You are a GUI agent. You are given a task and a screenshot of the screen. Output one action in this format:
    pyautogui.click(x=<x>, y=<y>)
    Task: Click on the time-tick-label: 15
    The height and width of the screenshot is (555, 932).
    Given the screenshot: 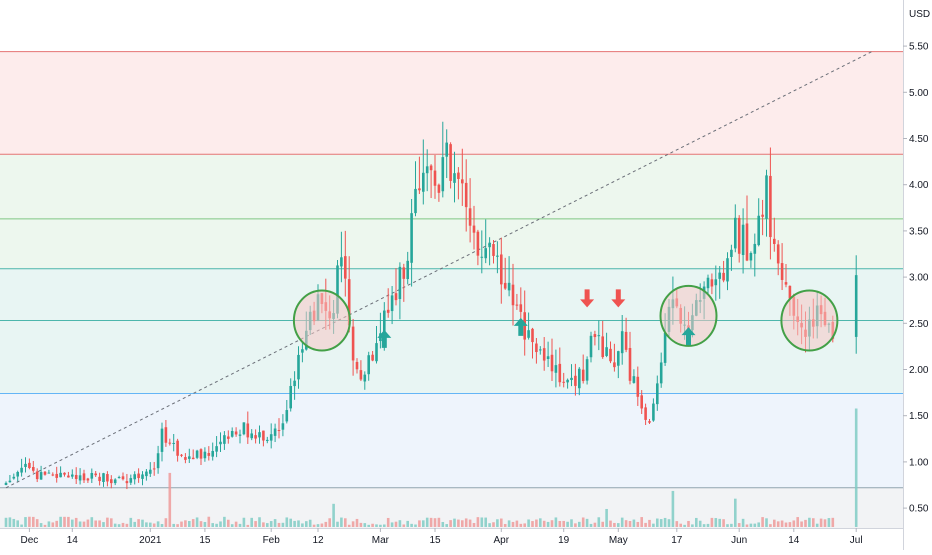 What is the action you would take?
    pyautogui.click(x=205, y=540)
    